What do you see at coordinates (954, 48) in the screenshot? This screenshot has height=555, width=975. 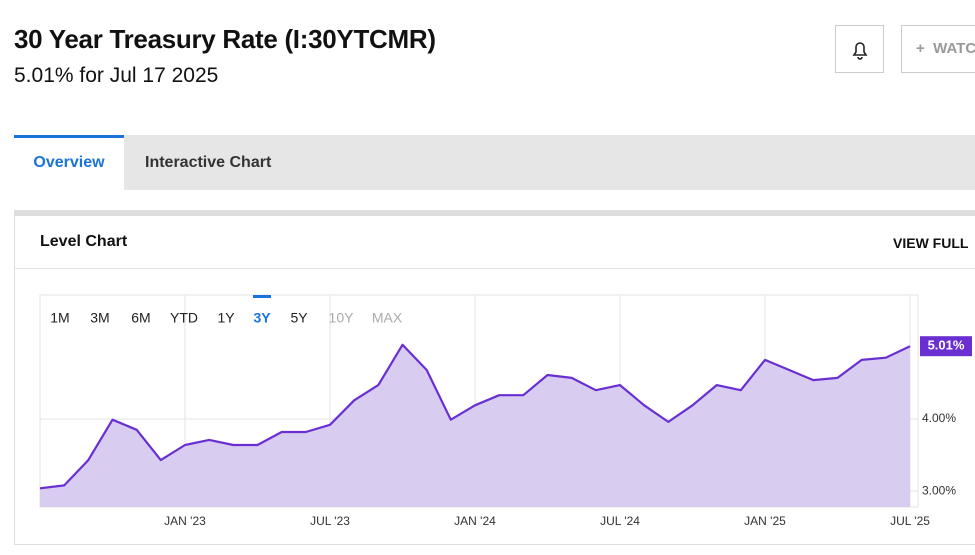 I see `watch-label: WATC` at bounding box center [954, 48].